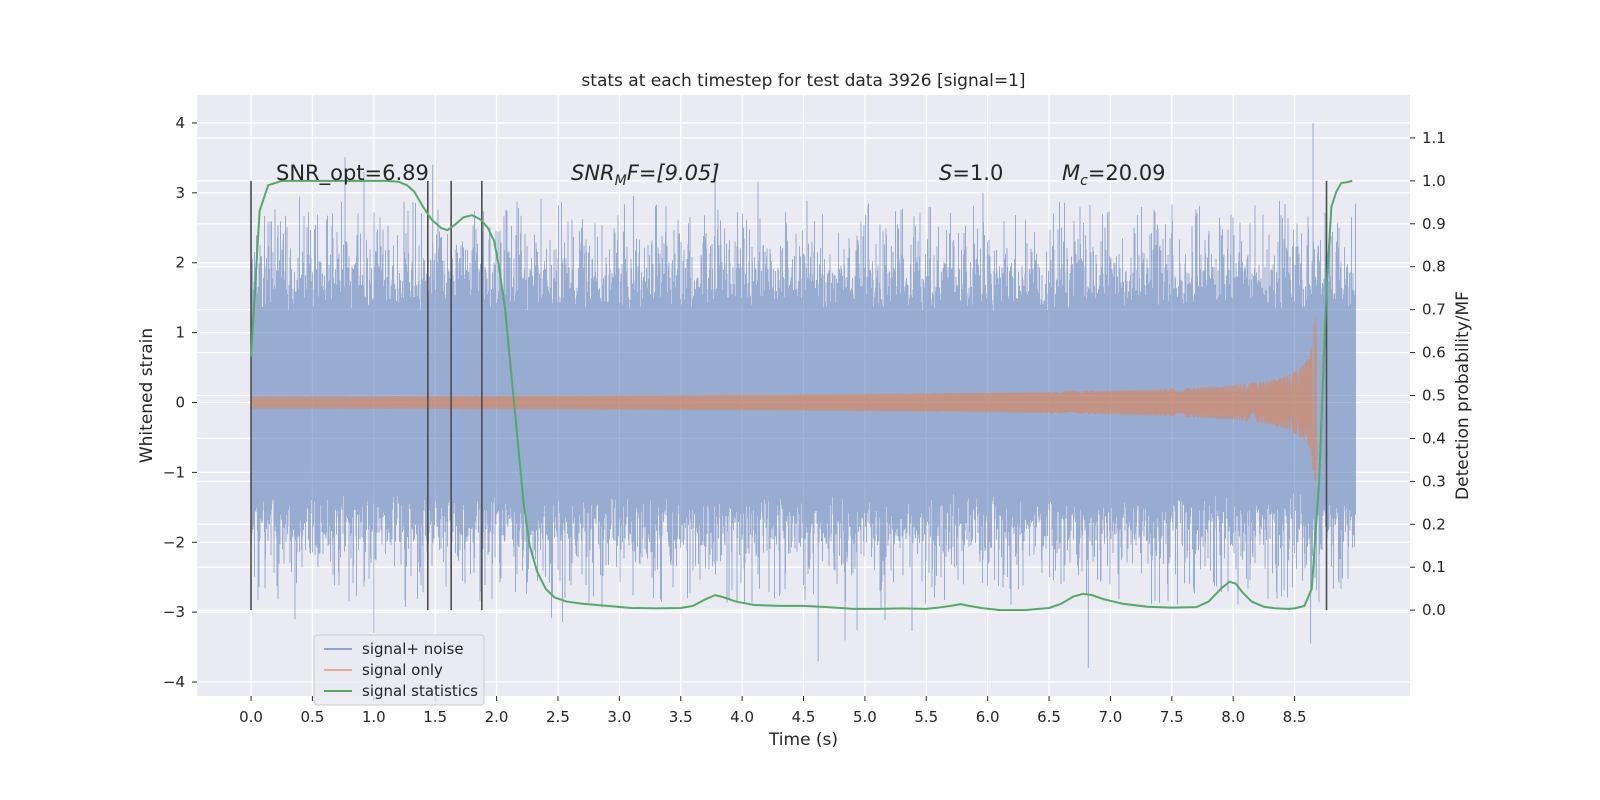  Describe the element at coordinates (1434, 610) in the screenshot. I see `y-right-tick-label: 0.0` at that location.